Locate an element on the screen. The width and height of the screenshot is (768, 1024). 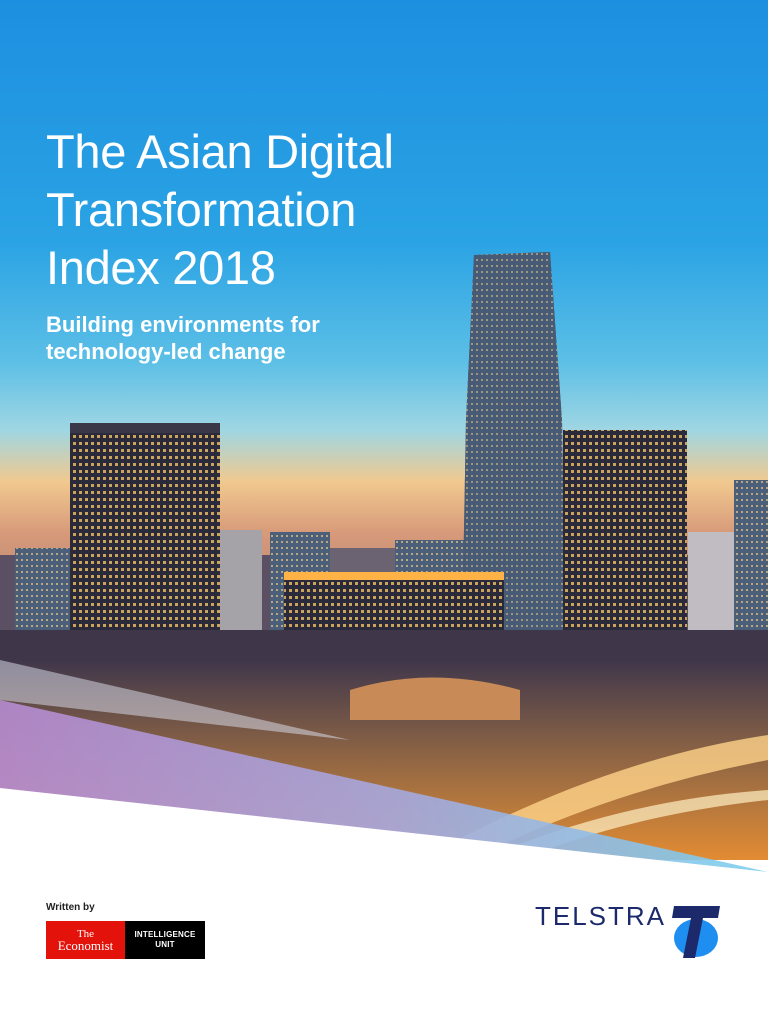
economist-logo-the: The is located at coordinates (85, 934).